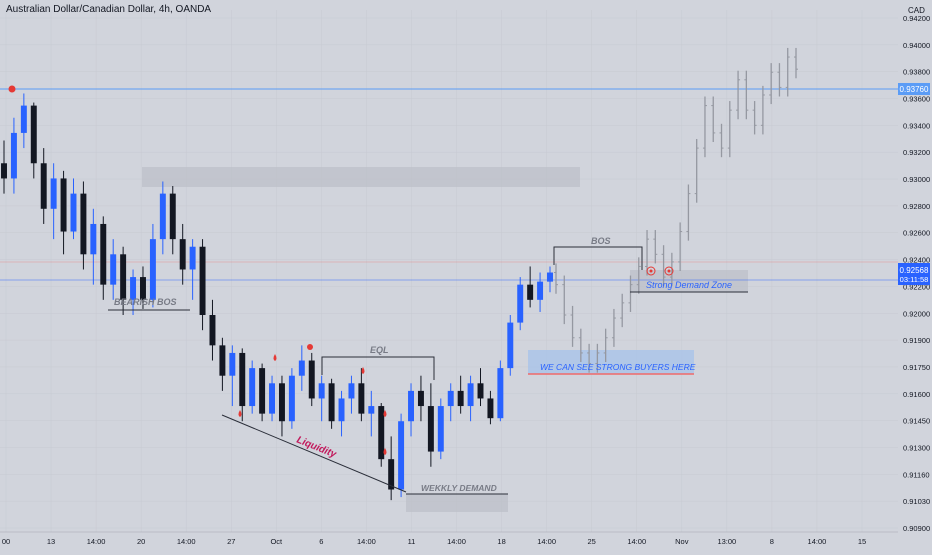  Describe the element at coordinates (916, 260) in the screenshot. I see `price-tick-label: 0.92400` at that location.